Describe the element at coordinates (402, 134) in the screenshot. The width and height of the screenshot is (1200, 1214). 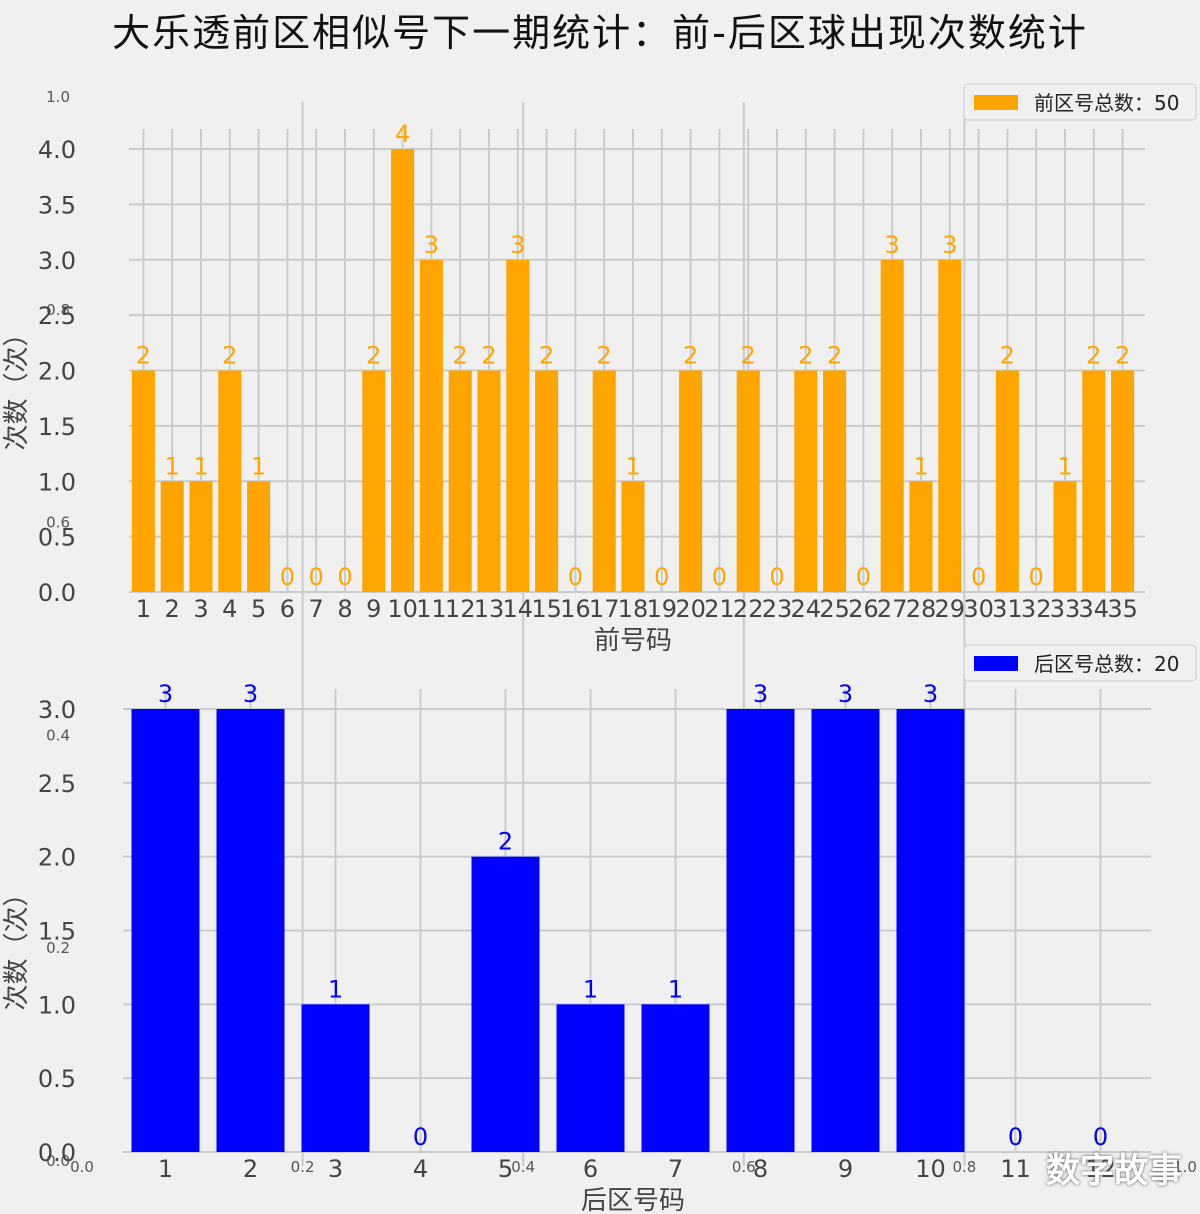
I see `data-label: 4` at that location.